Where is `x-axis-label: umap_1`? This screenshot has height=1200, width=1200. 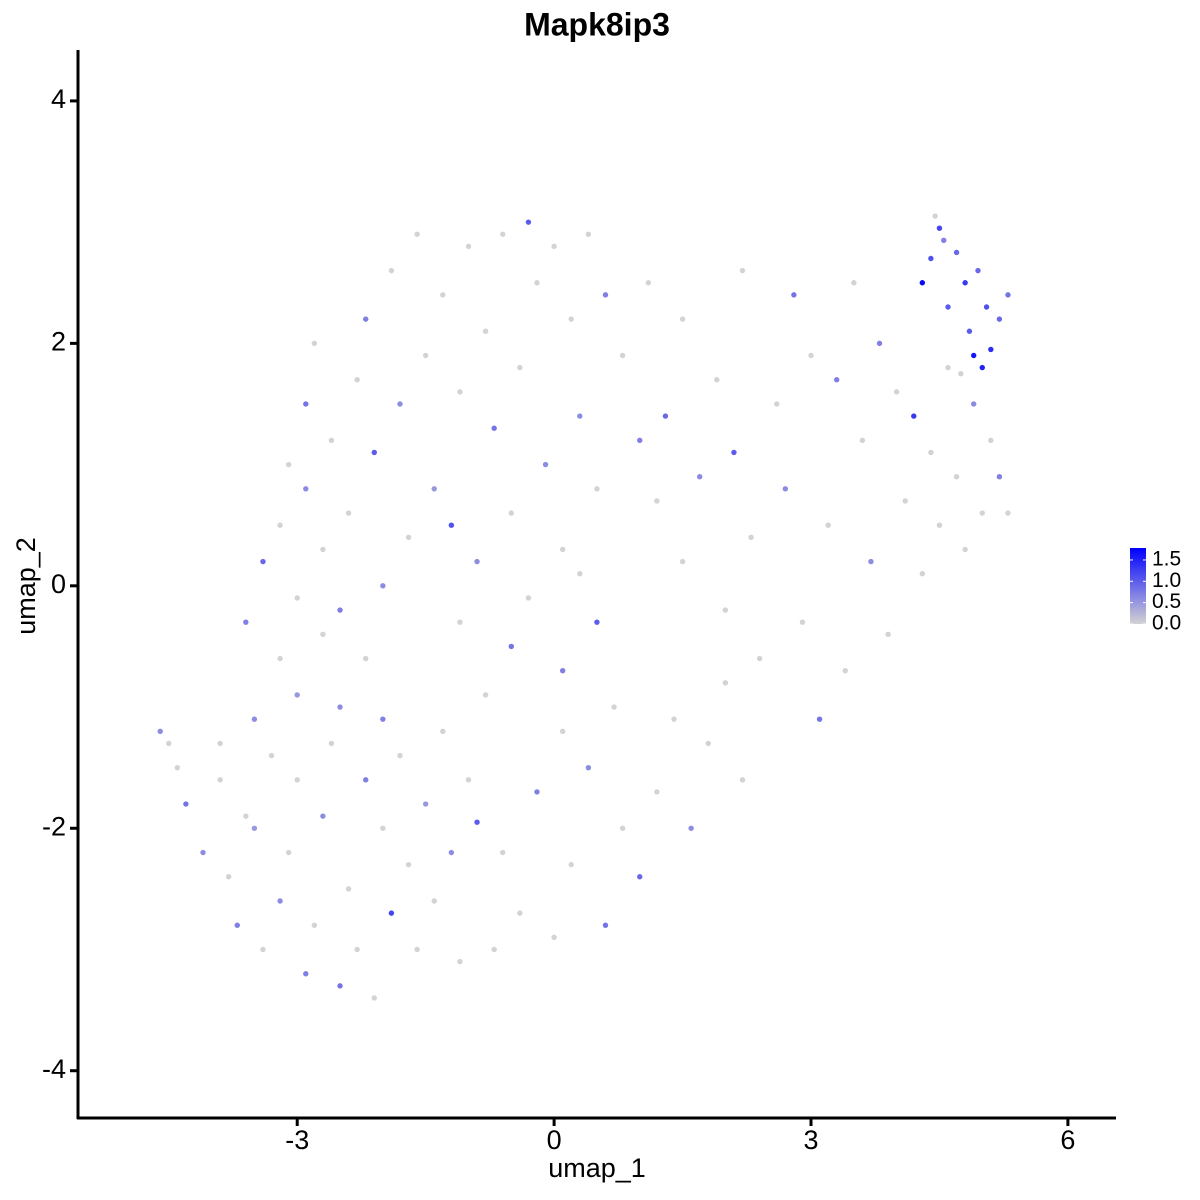 x-axis-label: umap_1 is located at coordinates (597, 1168).